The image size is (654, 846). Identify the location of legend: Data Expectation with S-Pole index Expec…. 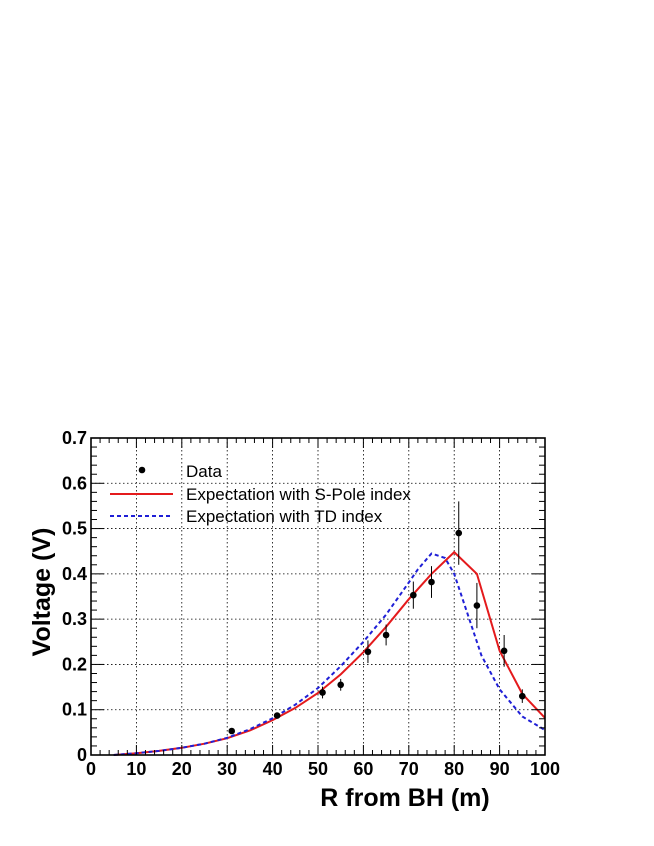
(260, 494).